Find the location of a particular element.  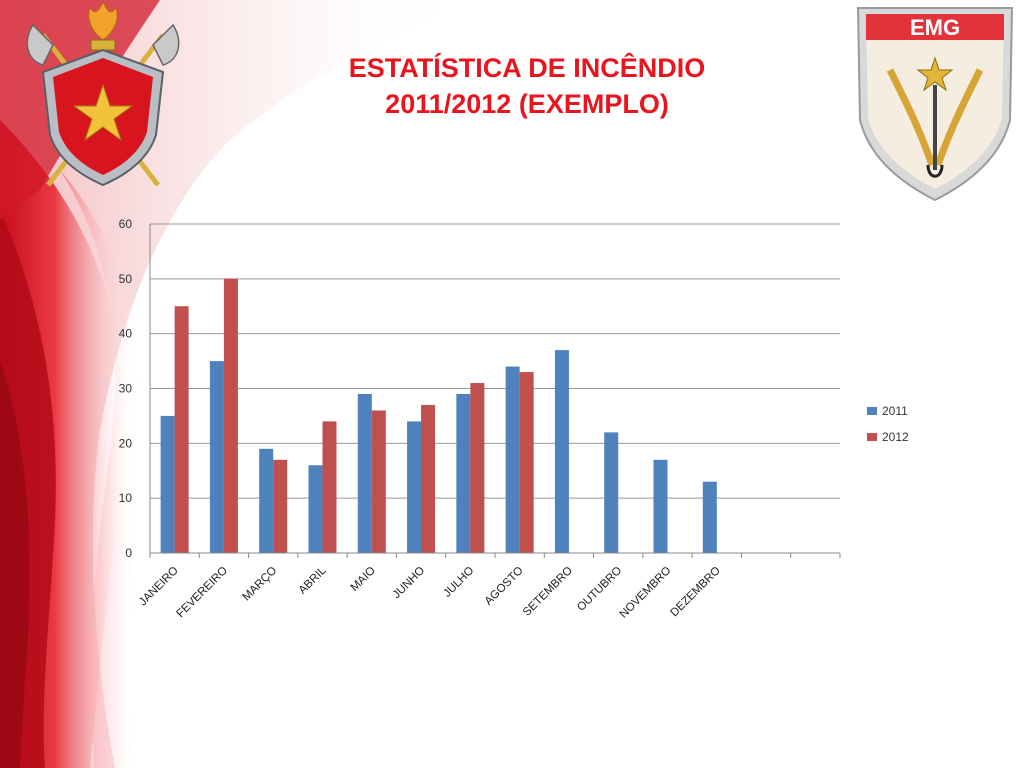

x-category-label: MARÇO is located at coordinates (260, 584).